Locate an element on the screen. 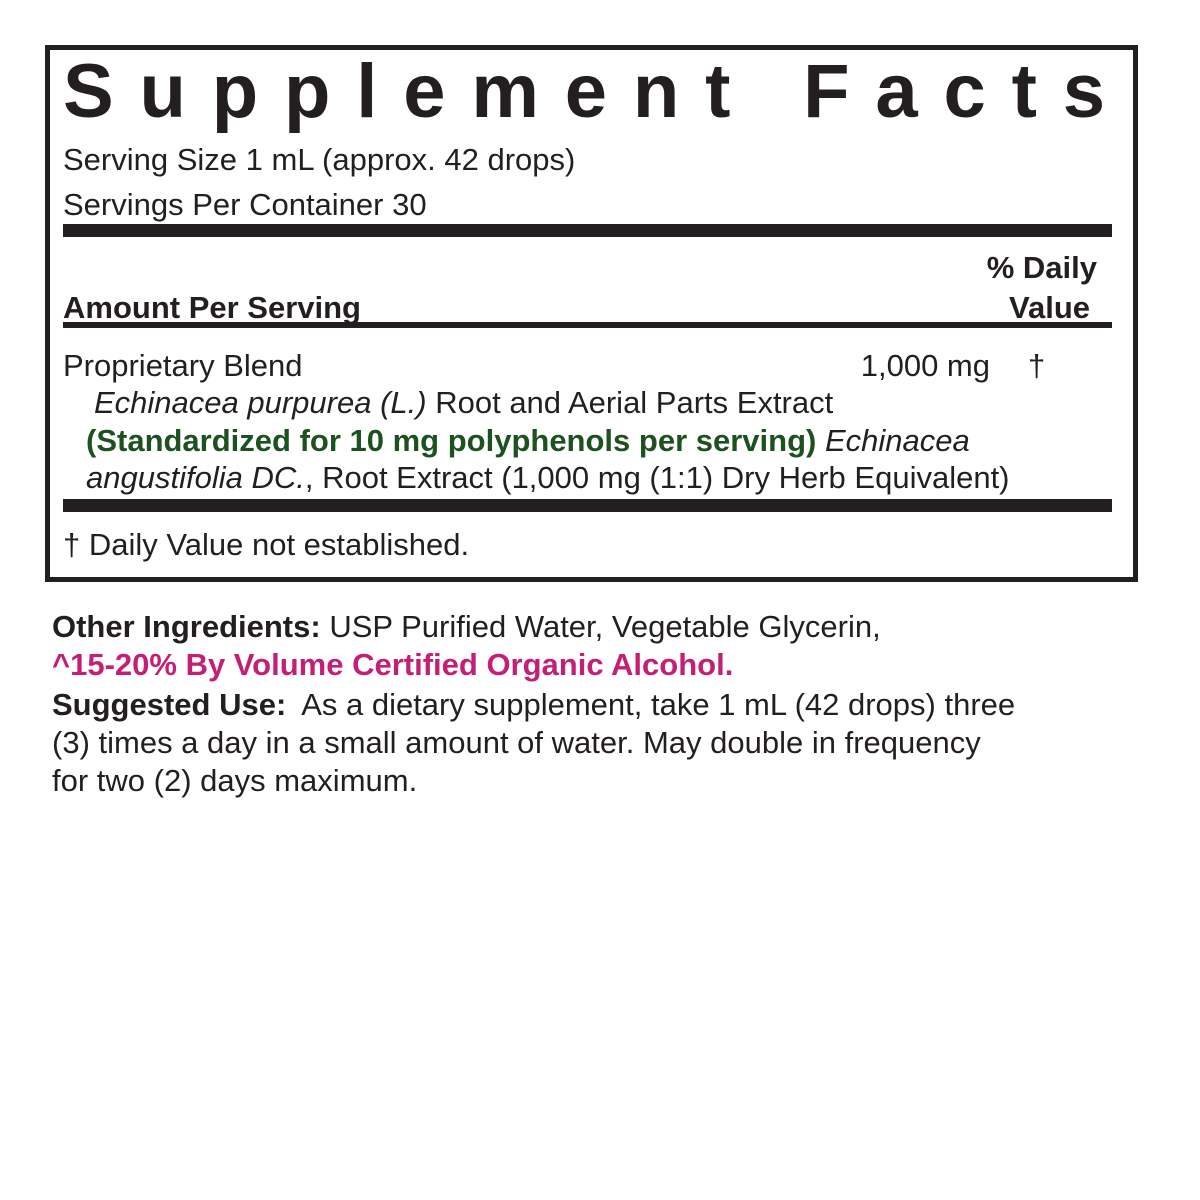  daily-value-header: Value is located at coordinates (1049, 307).